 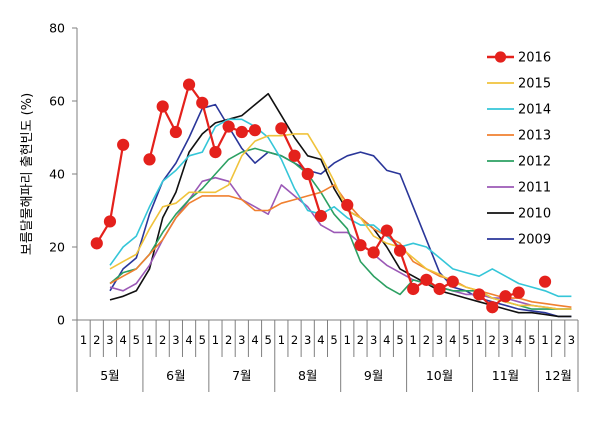 What do you see at coordinates (534, 162) in the screenshot?
I see `legend-label-2012: 2012` at bounding box center [534, 162].